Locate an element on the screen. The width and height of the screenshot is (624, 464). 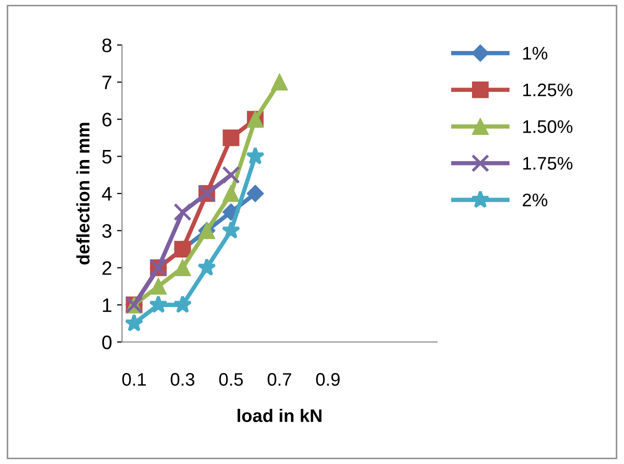
y-tick-label: 8 is located at coordinates (107, 45).